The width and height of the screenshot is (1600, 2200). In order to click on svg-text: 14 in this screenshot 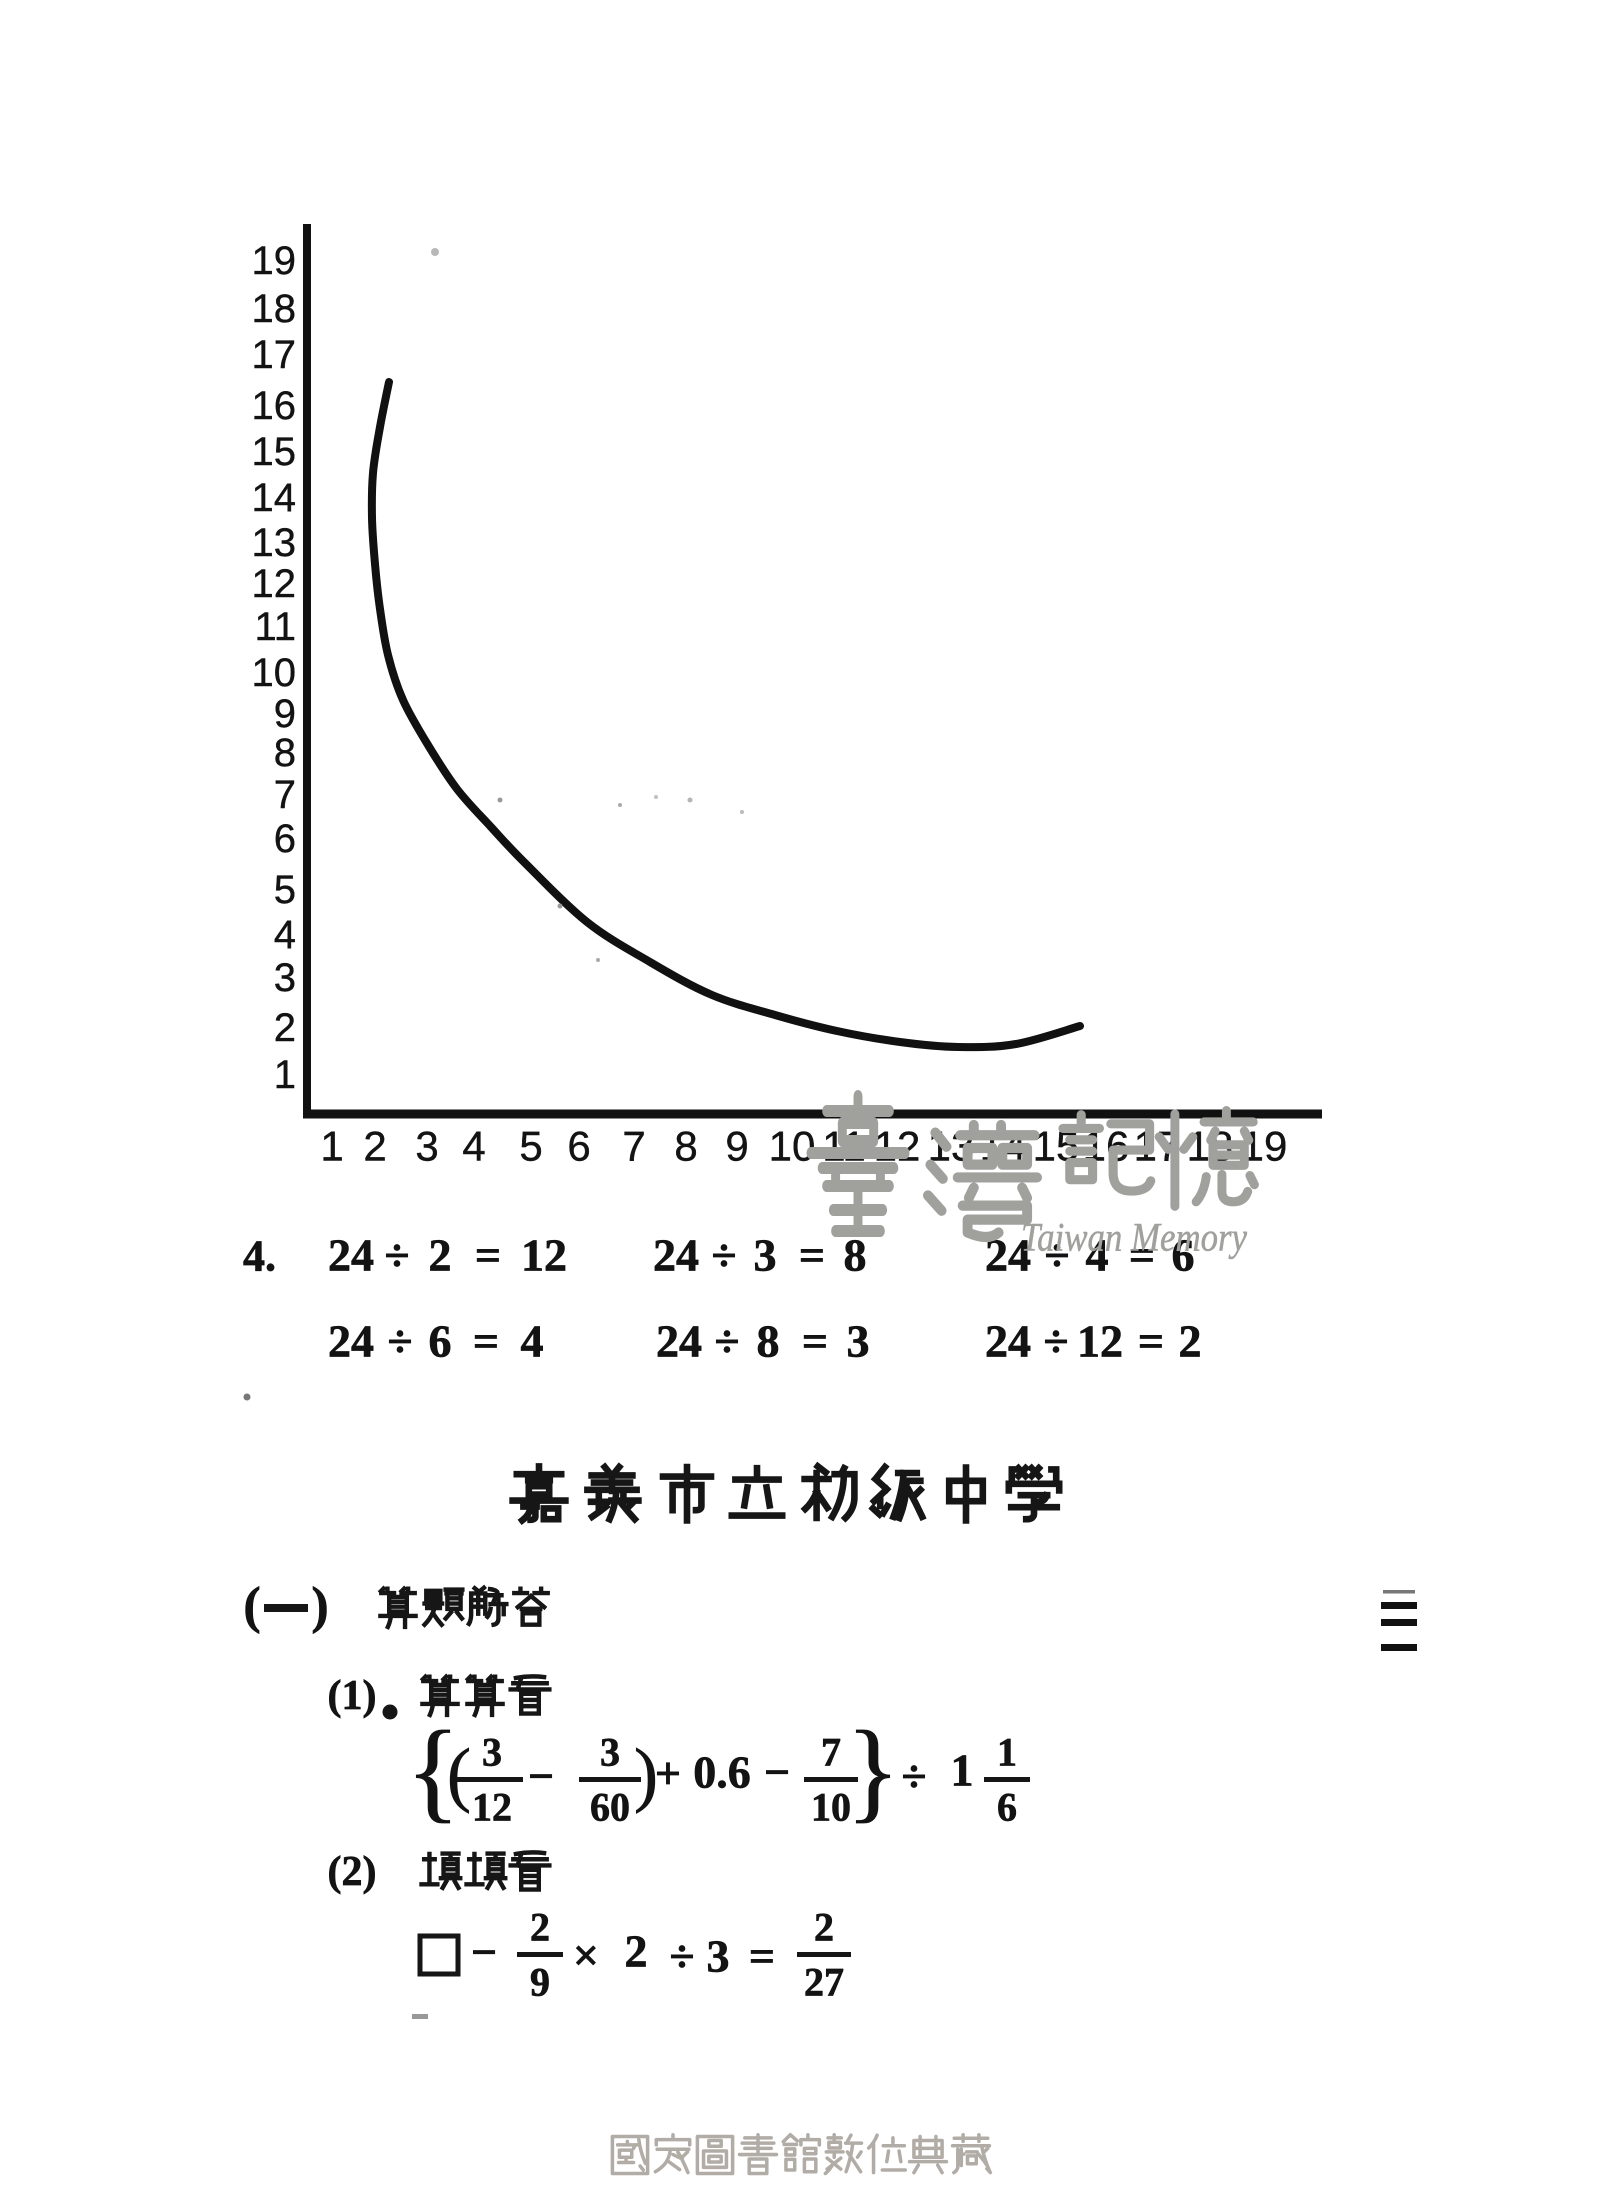, I will do `click(274, 498)`.